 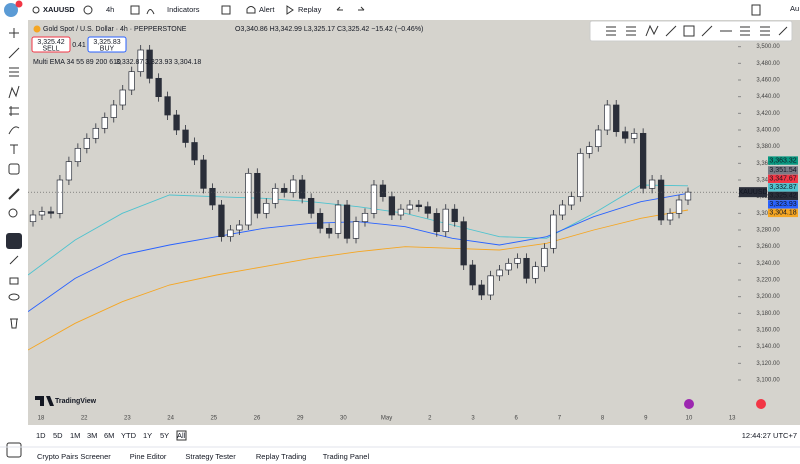 I want to click on crosshair-tool, so click(x=14, y=33).